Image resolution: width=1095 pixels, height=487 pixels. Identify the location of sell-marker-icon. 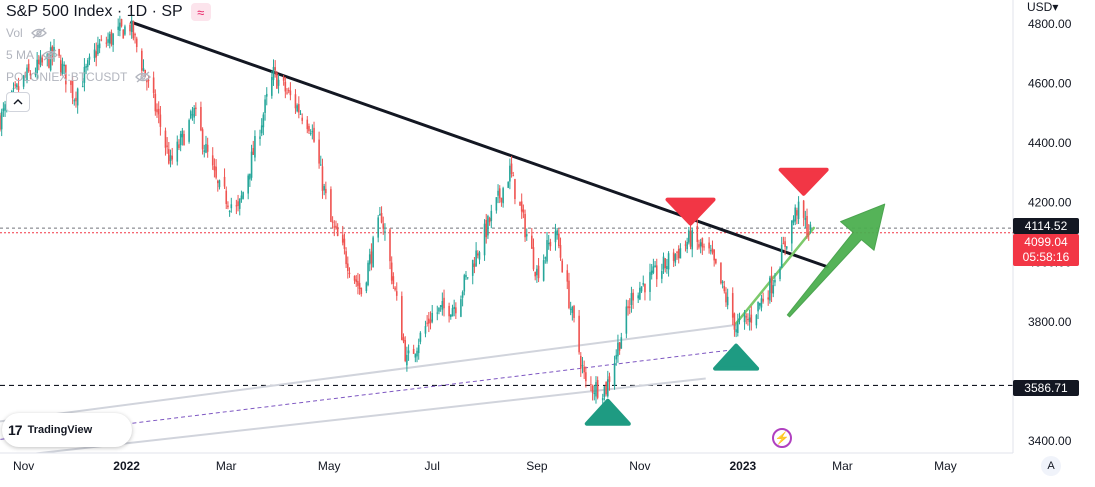
(803, 181).